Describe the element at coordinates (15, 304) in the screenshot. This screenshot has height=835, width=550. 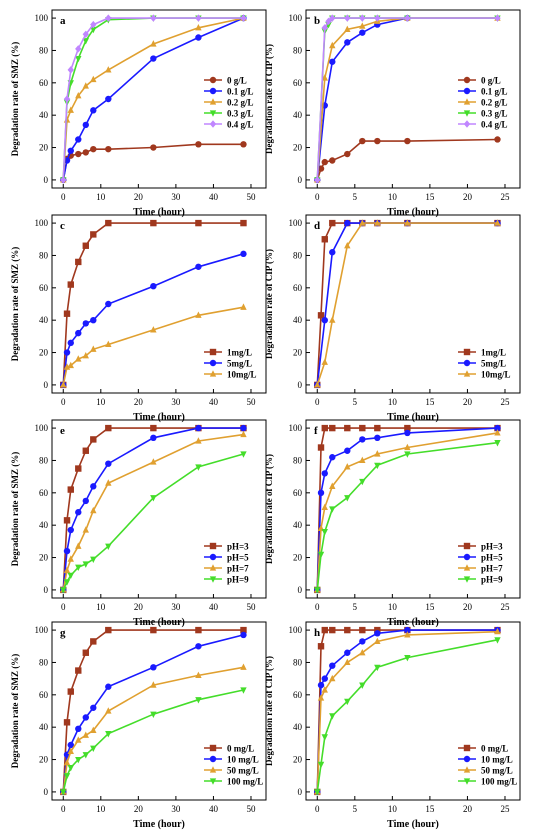
I see `y-axis-label: Degradation rate of SMZ (%)` at that location.